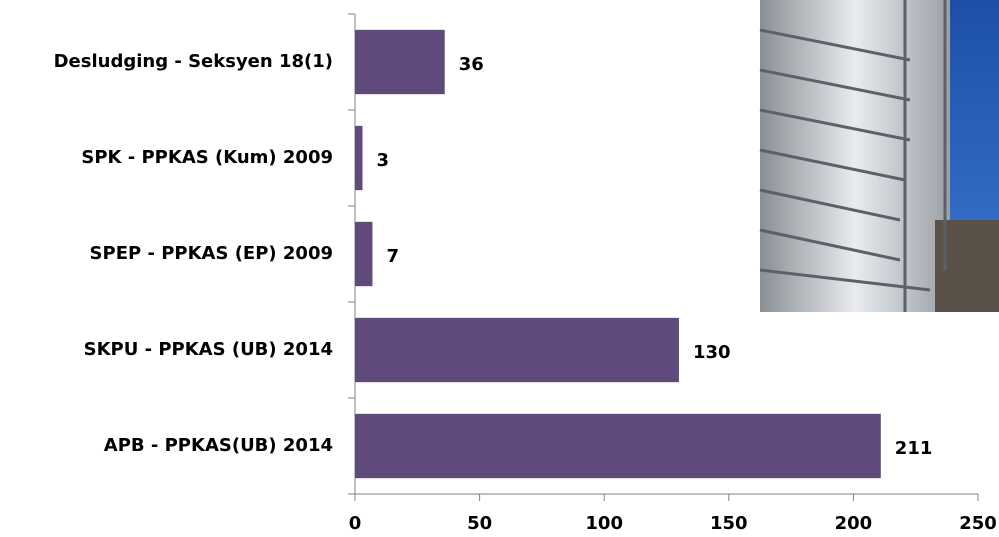 This screenshot has width=999, height=537. What do you see at coordinates (218, 445) in the screenshot?
I see `y-tick-label: APB - PPKAS(UB) 2014` at bounding box center [218, 445].